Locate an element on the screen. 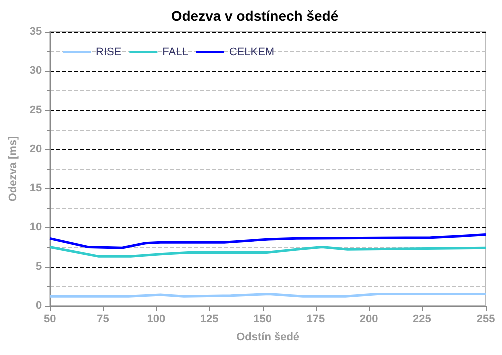 This screenshot has width=502, height=355. legend-label: CELKEM is located at coordinates (252, 52).